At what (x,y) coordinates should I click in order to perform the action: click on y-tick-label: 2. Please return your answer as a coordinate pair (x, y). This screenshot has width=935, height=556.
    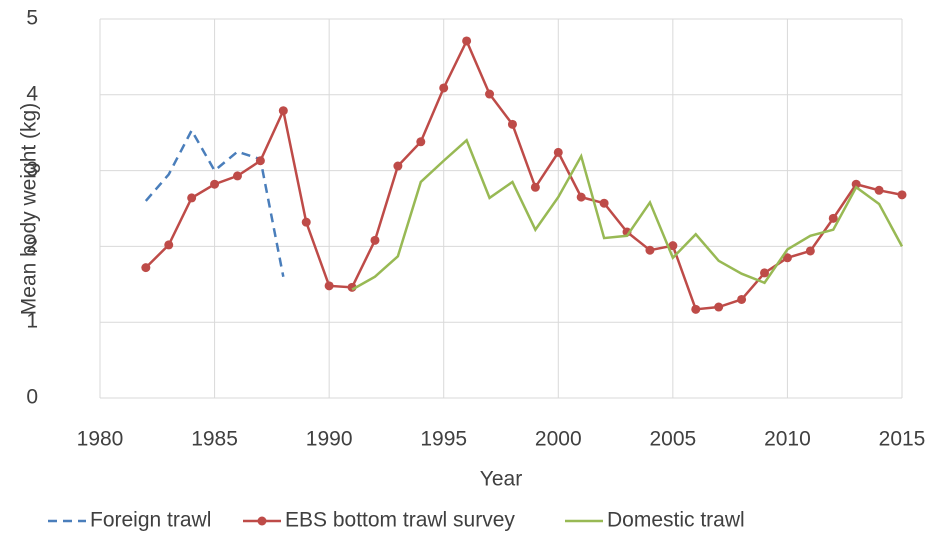
    Looking at the image, I should click on (32, 245).